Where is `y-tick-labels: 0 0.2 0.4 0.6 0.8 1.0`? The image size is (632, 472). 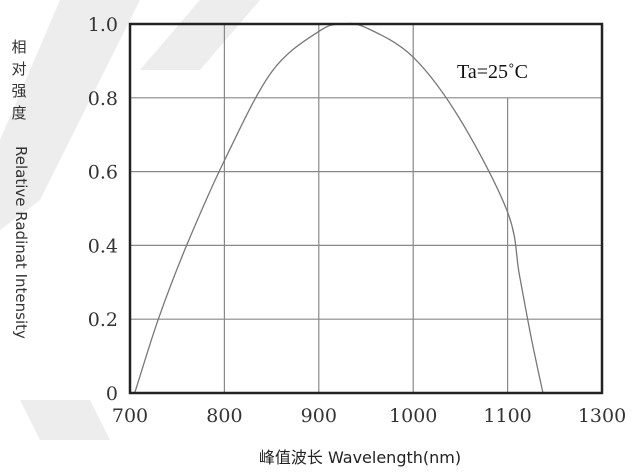
y-tick-labels: 0 0.2 0.4 0.6 0.8 1.0 is located at coordinates (103, 209).